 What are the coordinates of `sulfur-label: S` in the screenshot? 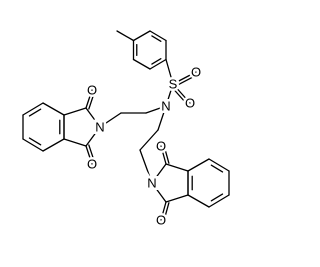 It's located at (173, 84).